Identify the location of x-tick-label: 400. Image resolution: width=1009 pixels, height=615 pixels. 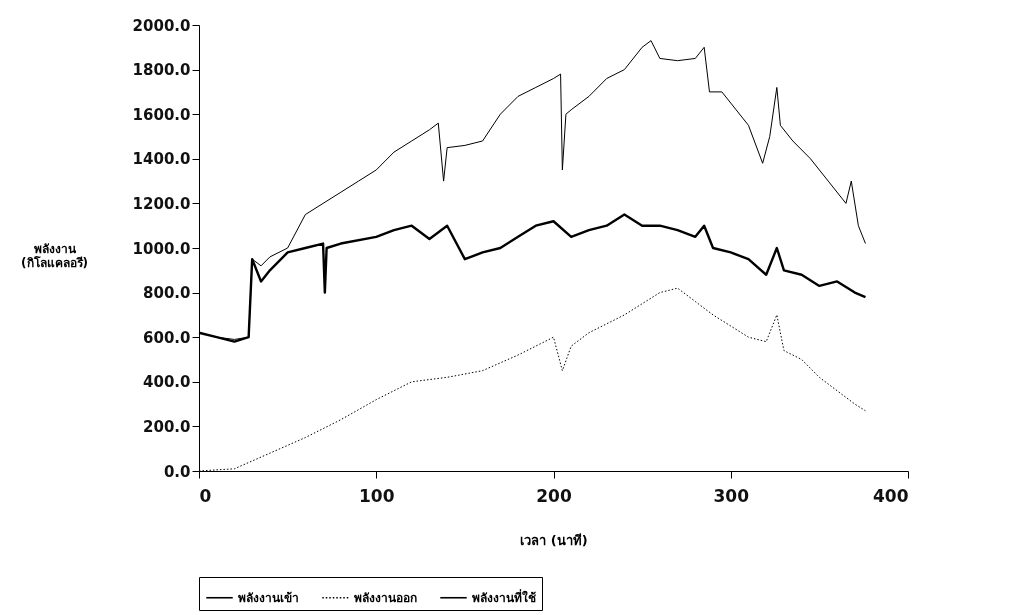
(891, 495).